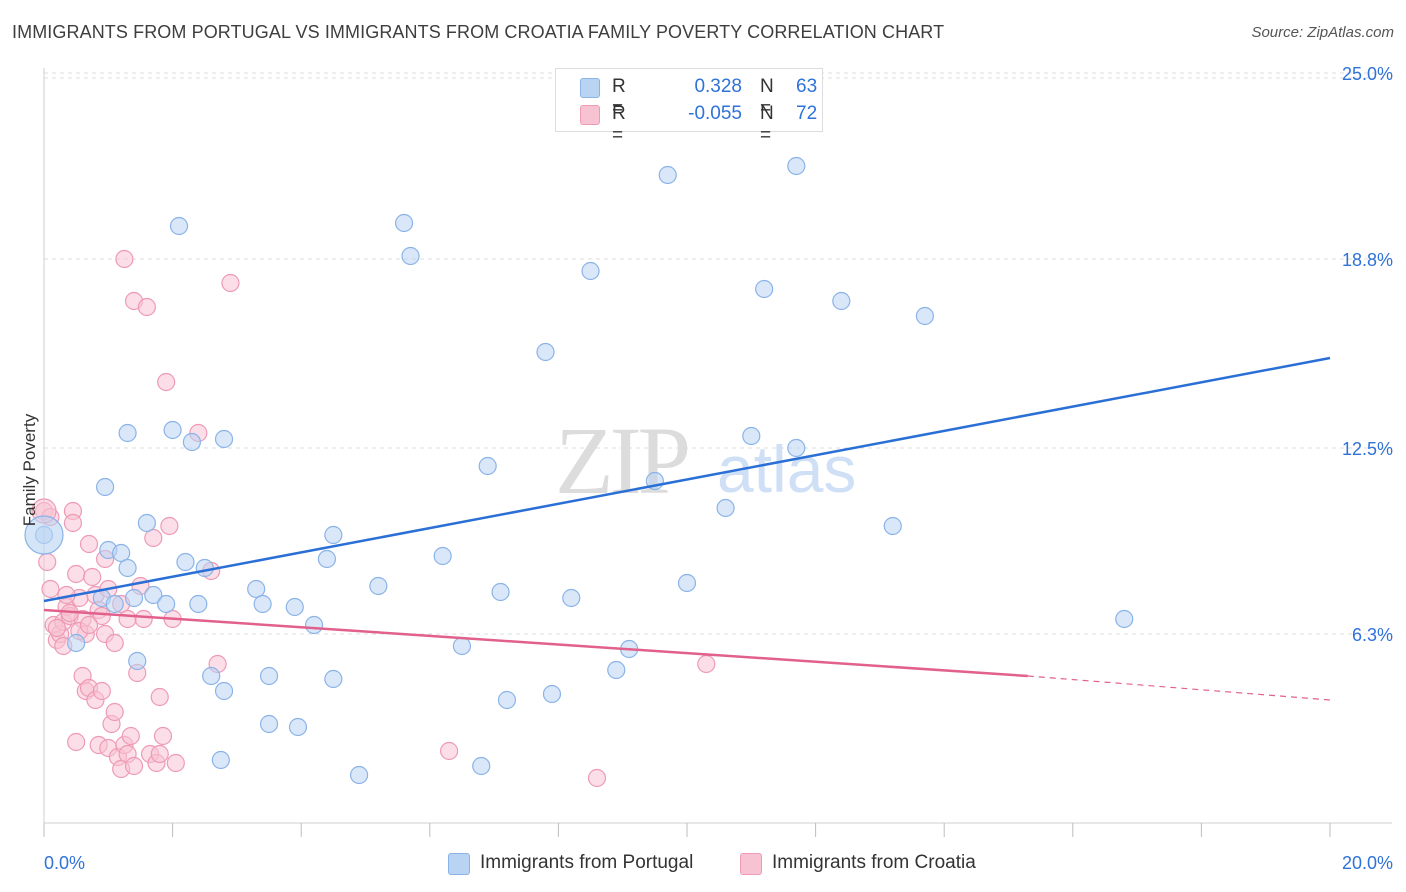  Describe the element at coordinates (1179, 688) in the screenshot. I see `trend-line-croatia-extension` at that location.